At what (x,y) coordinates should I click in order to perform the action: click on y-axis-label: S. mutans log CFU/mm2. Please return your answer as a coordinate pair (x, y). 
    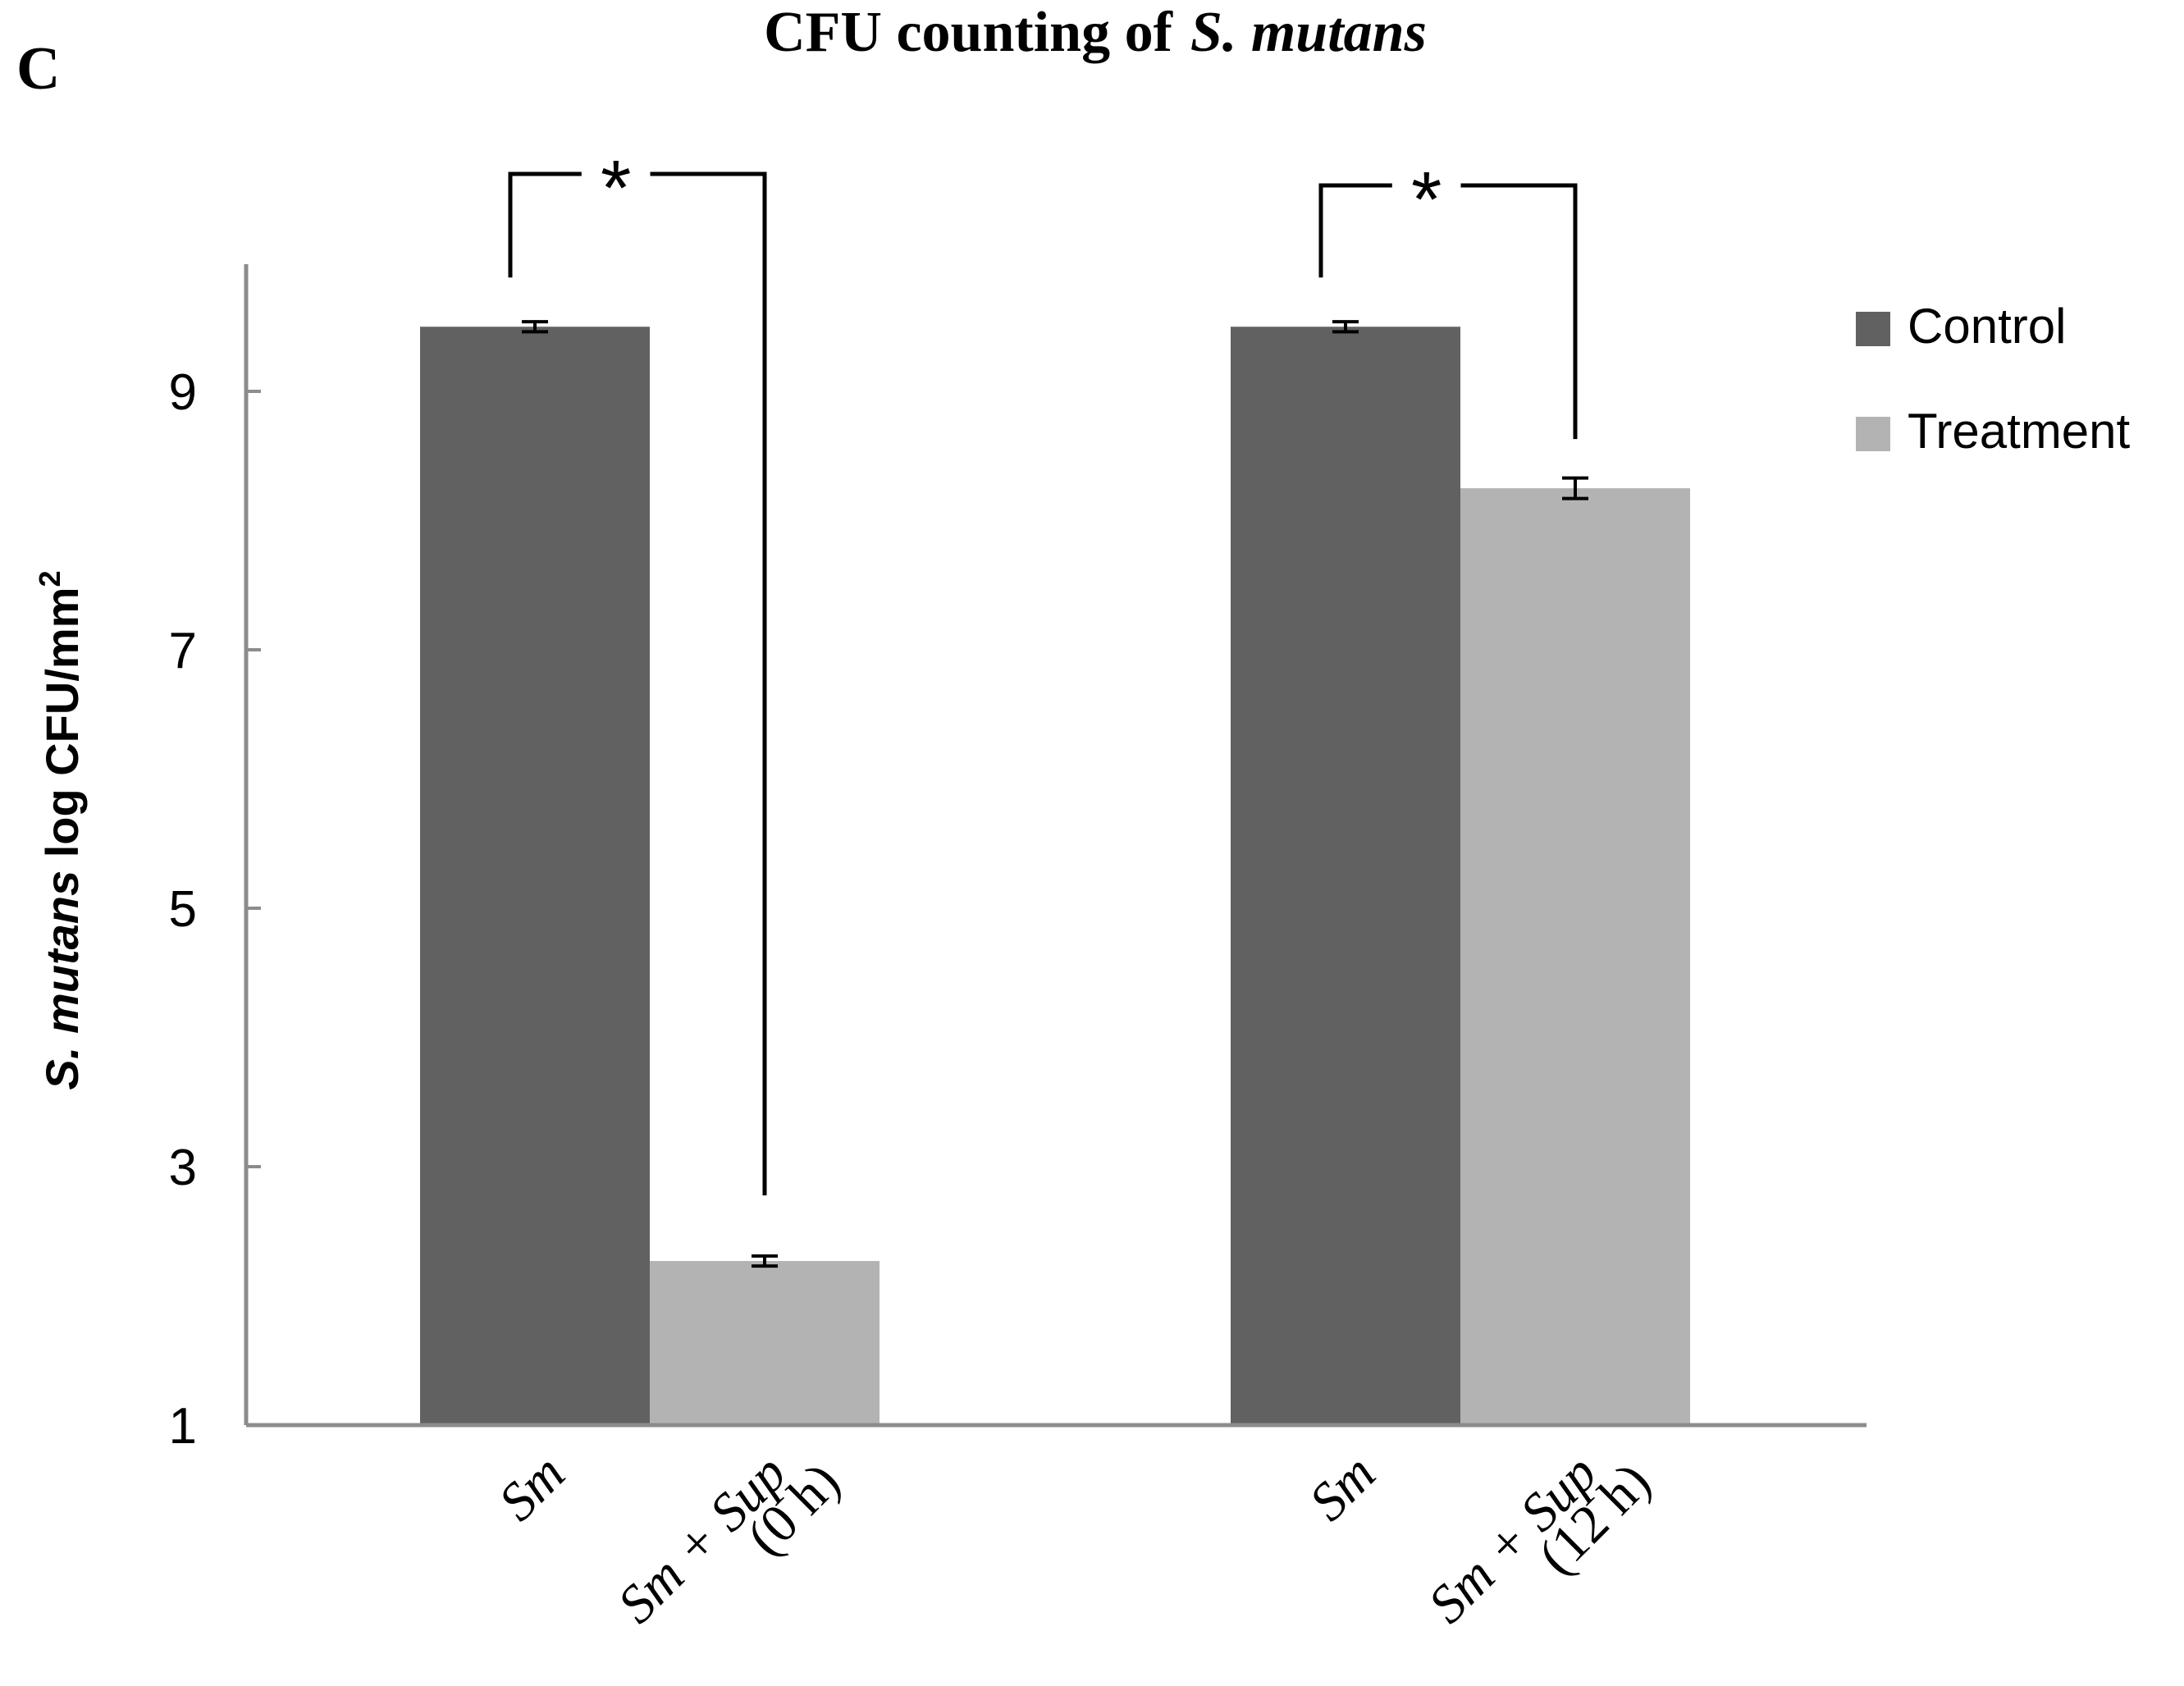
    Looking at the image, I should click on (61, 830).